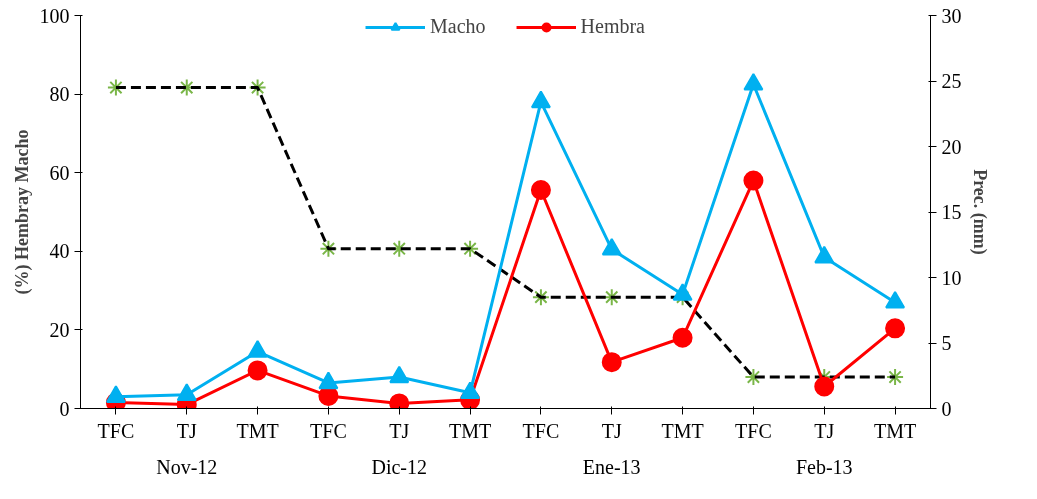 This screenshot has height=499, width=1037. I want to click on y-tick-label: 40, so click(59, 251).